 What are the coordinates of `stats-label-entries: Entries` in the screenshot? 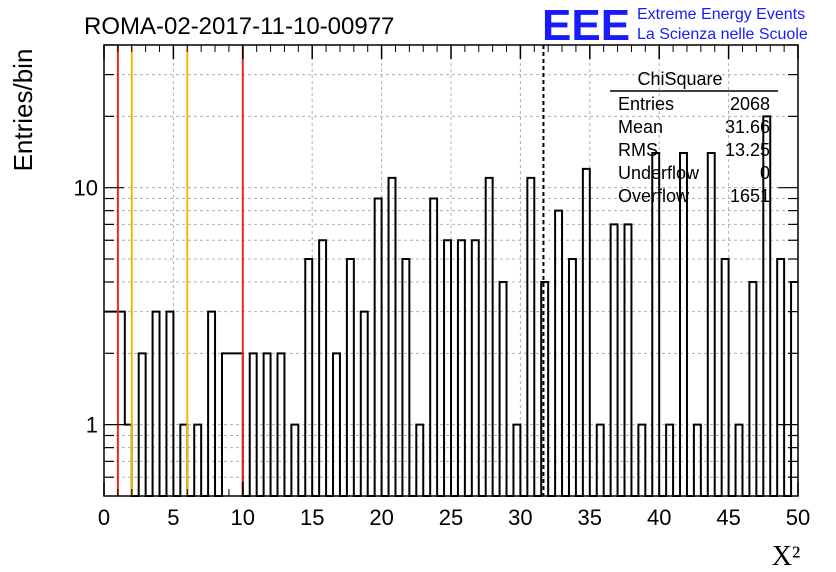 It's located at (646, 104).